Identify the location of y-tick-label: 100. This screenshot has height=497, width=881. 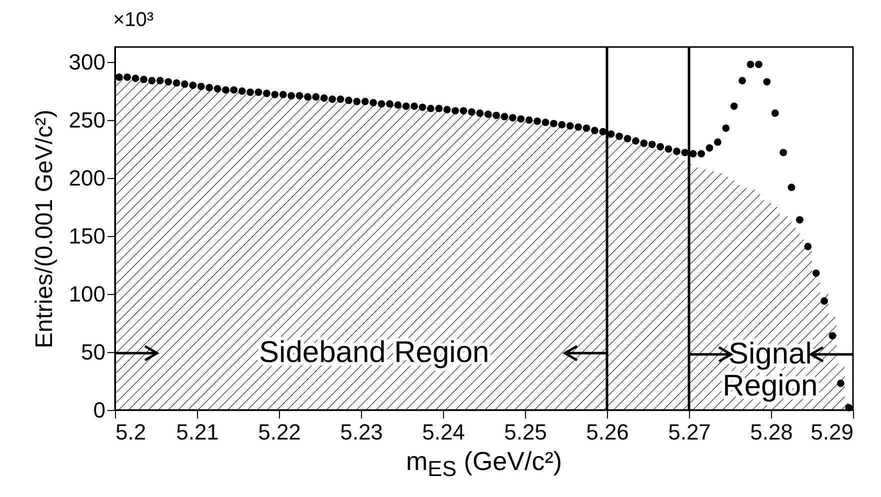
(87, 294).